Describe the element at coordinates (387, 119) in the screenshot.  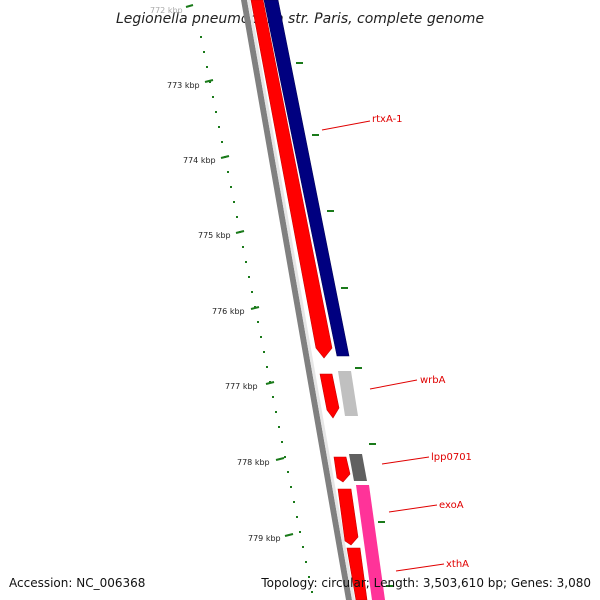
I see `gene-label-rtxA-1: rtxA-1` at that location.